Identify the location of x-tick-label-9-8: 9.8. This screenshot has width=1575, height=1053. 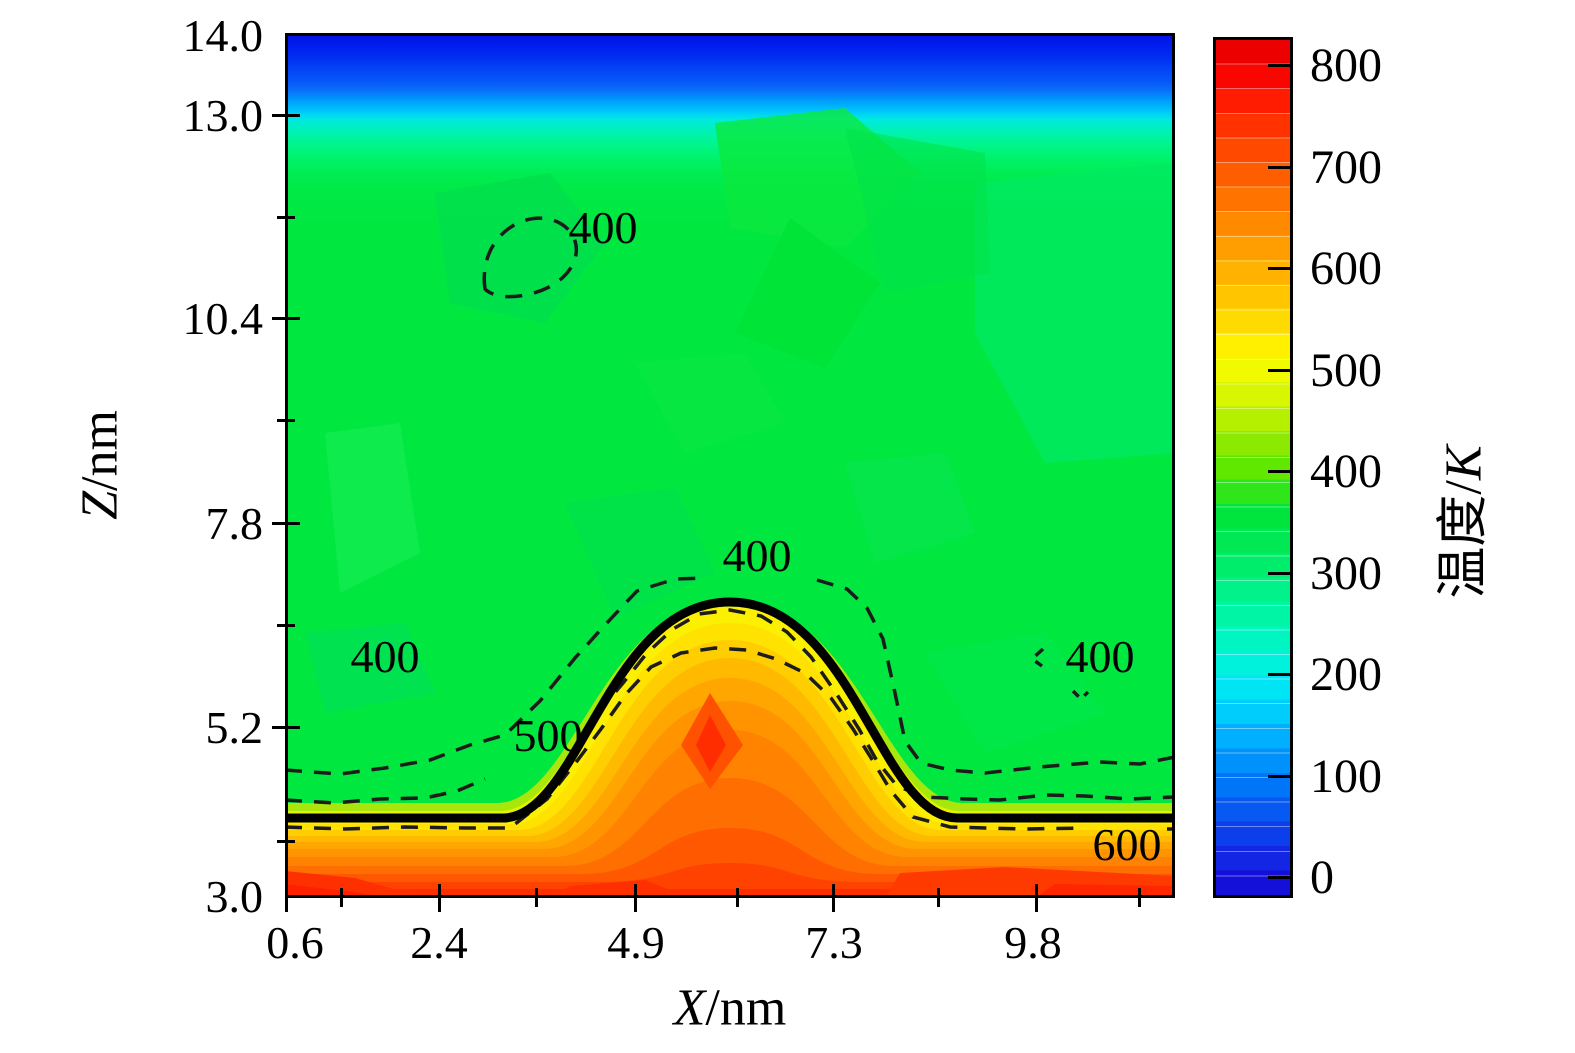
(1033, 942).